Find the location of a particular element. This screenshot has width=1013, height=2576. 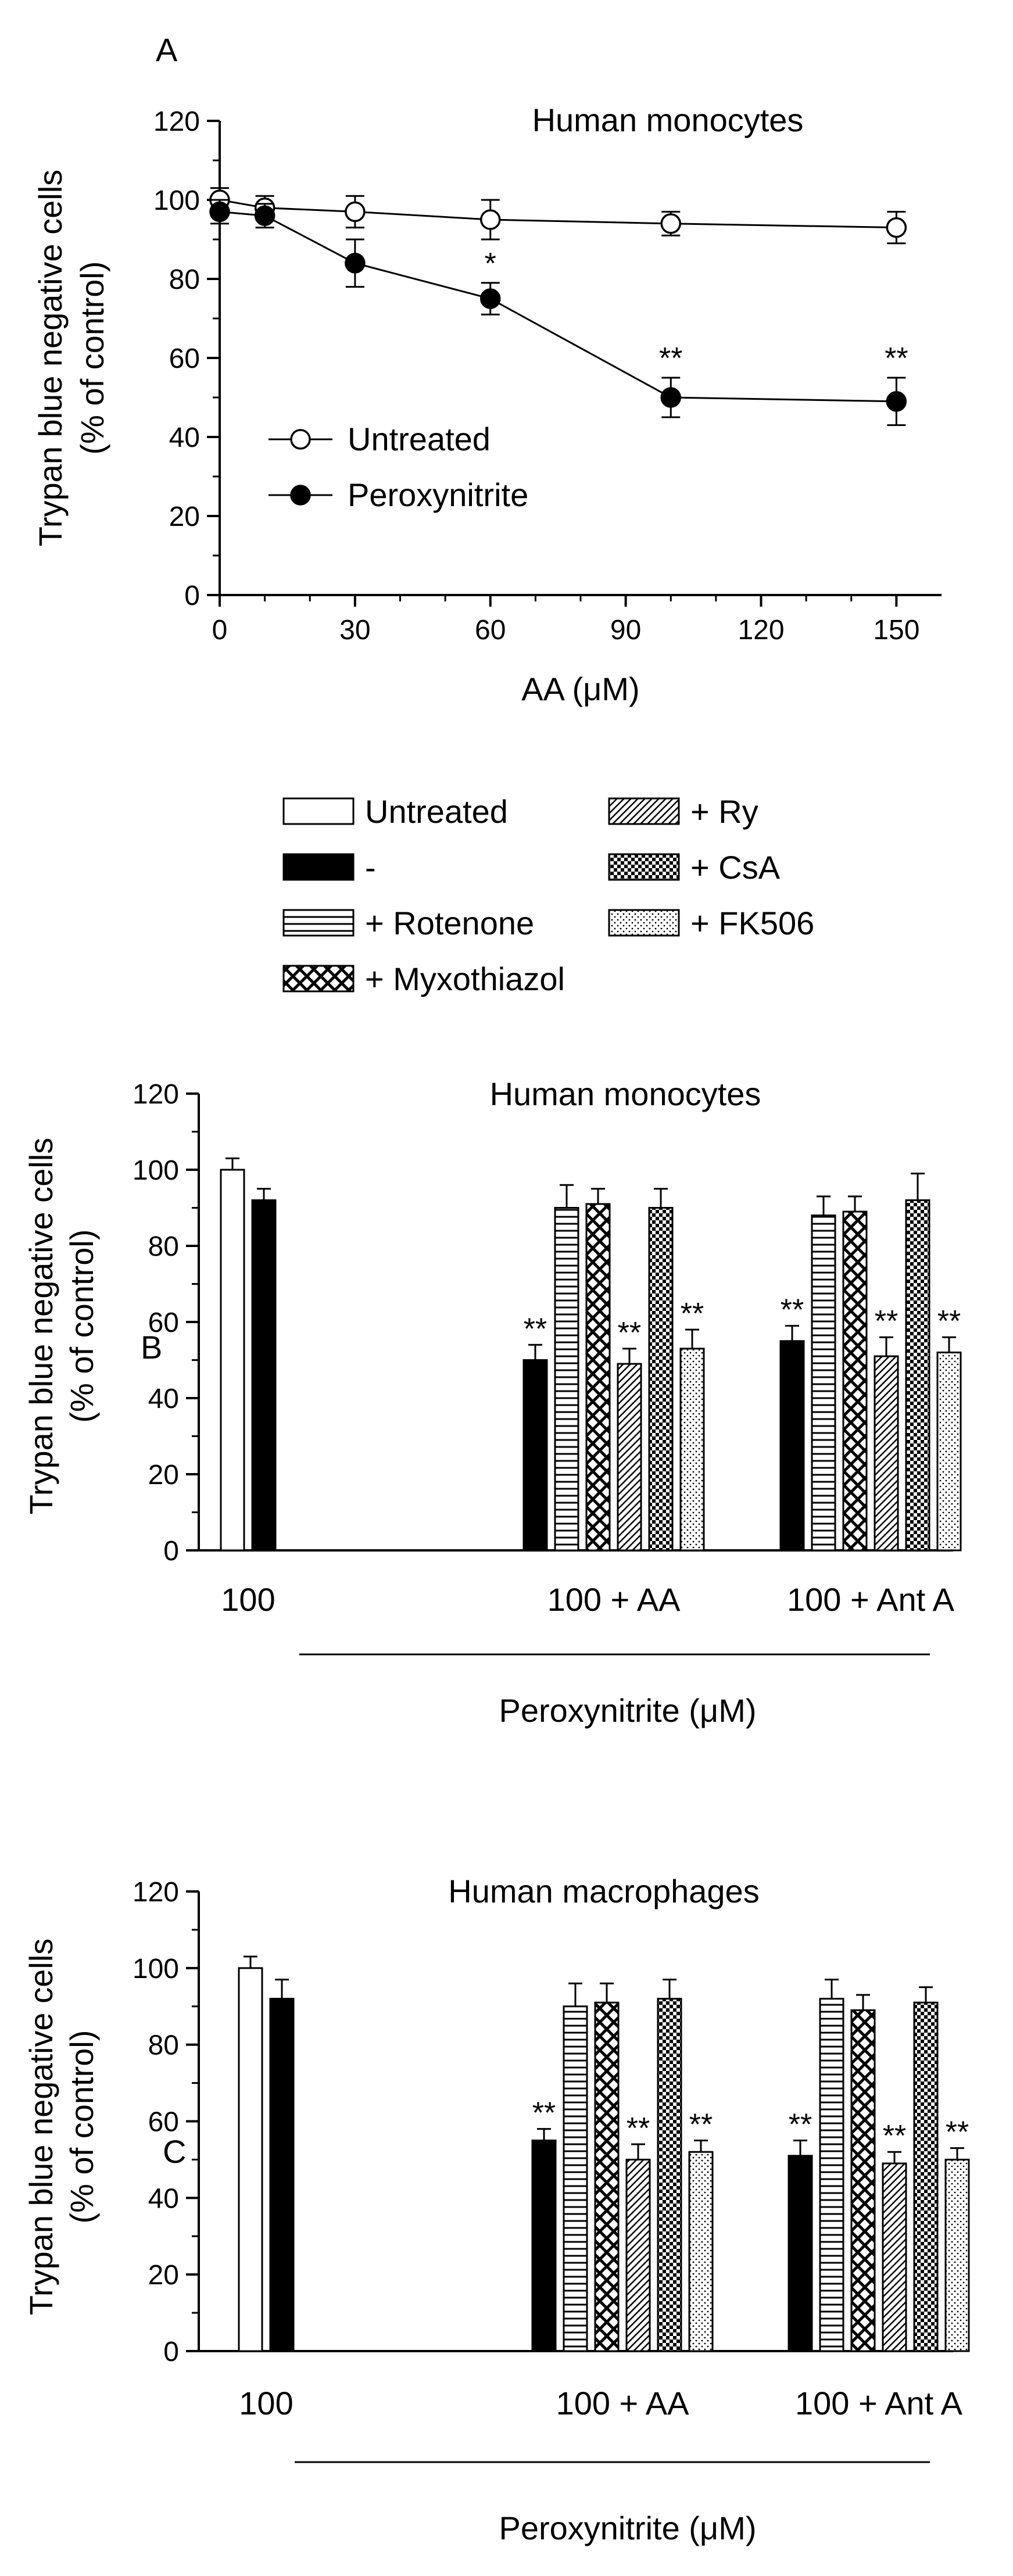

legend-label: + Ry is located at coordinates (724, 811).